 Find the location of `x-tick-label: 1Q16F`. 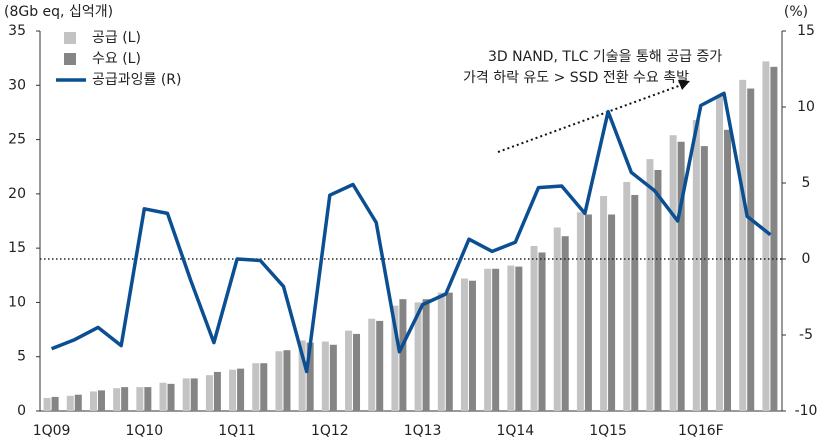

x-tick-label: 1Q16F is located at coordinates (701, 431).